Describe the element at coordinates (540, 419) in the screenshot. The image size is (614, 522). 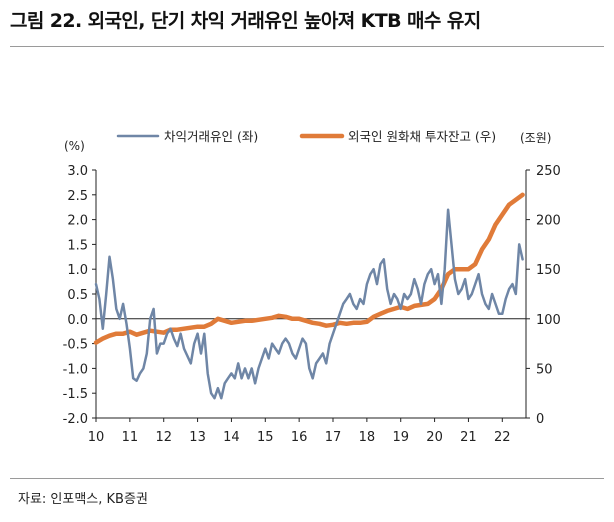
I see `right-tick-label: 0` at that location.